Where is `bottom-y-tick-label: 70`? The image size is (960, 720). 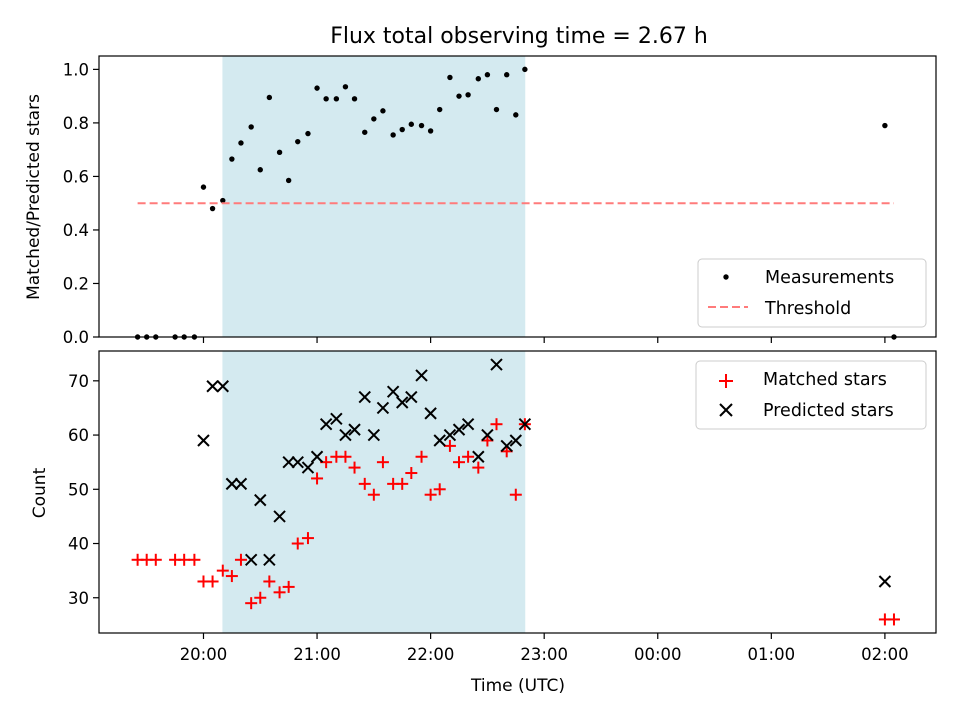 bottom-y-tick-label: 70 is located at coordinates (78, 381).